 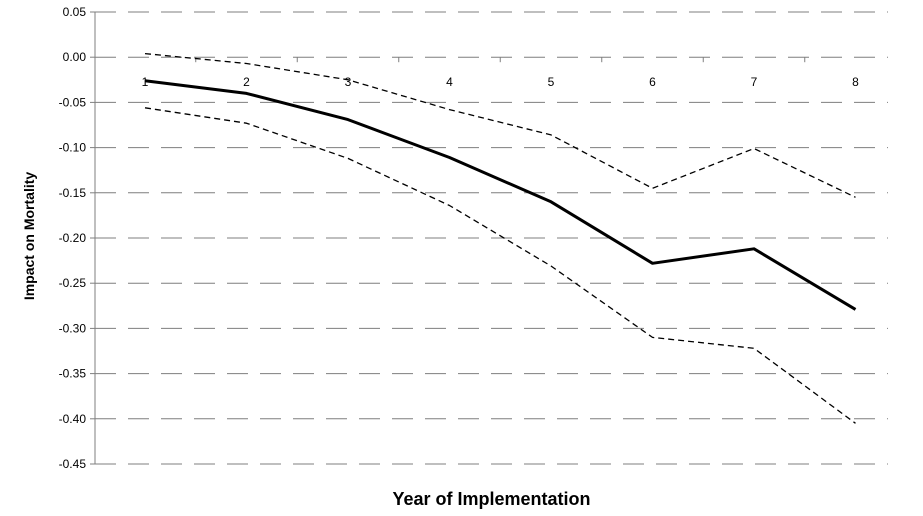 What do you see at coordinates (73, 464) in the screenshot?
I see `y-tick-label: -0.45` at bounding box center [73, 464].